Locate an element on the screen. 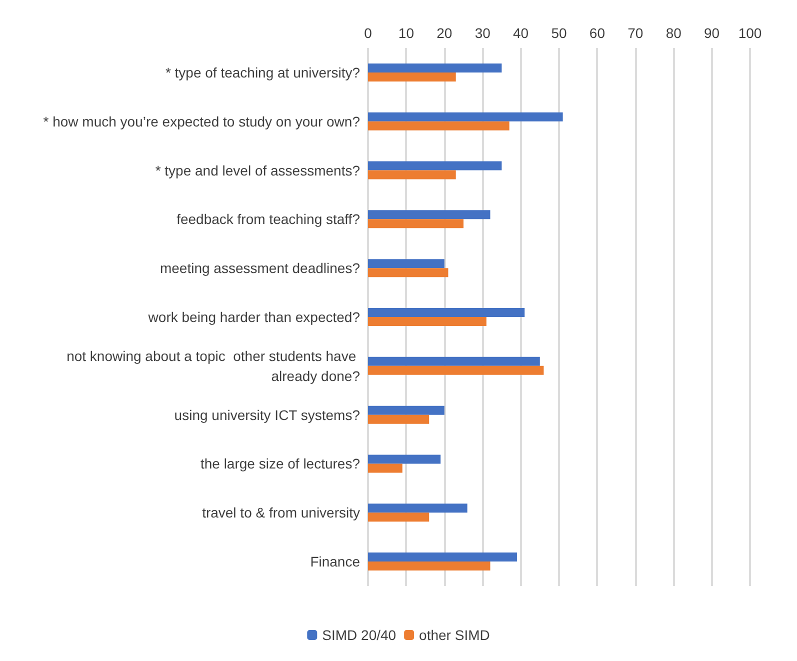 This screenshot has width=797, height=661. x-tick-label: 60 is located at coordinates (597, 33).